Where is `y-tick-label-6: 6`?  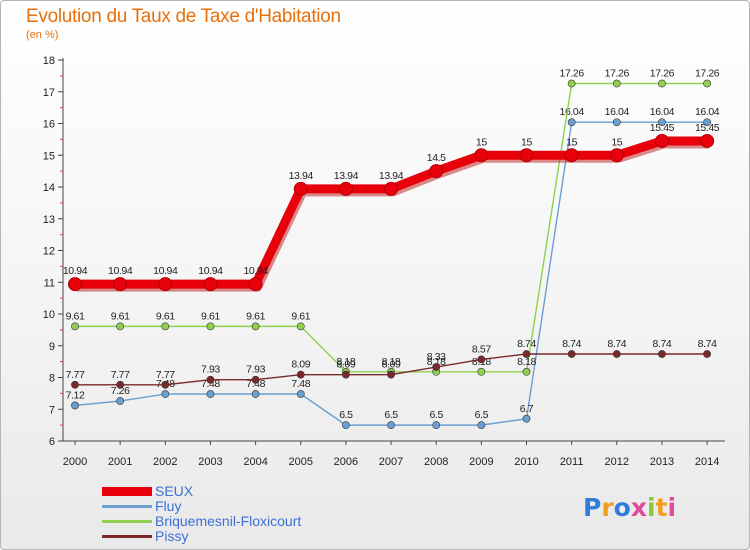
y-tick-label-6: 6 is located at coordinates (52, 442).